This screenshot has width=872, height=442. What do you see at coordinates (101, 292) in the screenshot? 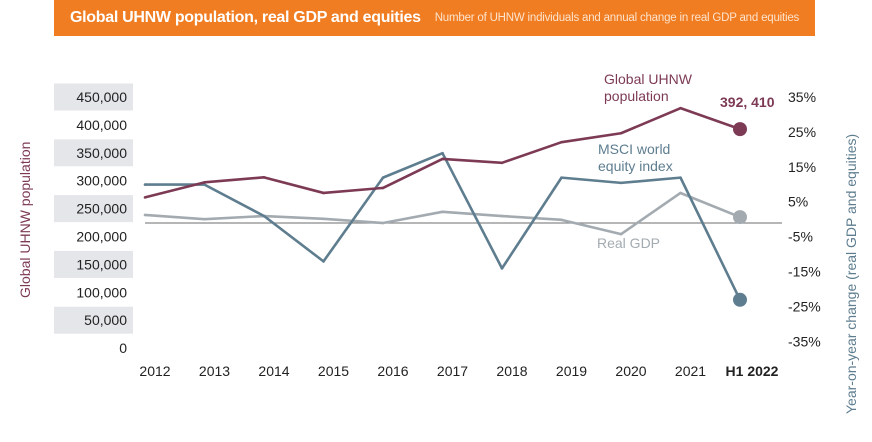
I see `left-axis-tick: 100,000` at bounding box center [101, 292].